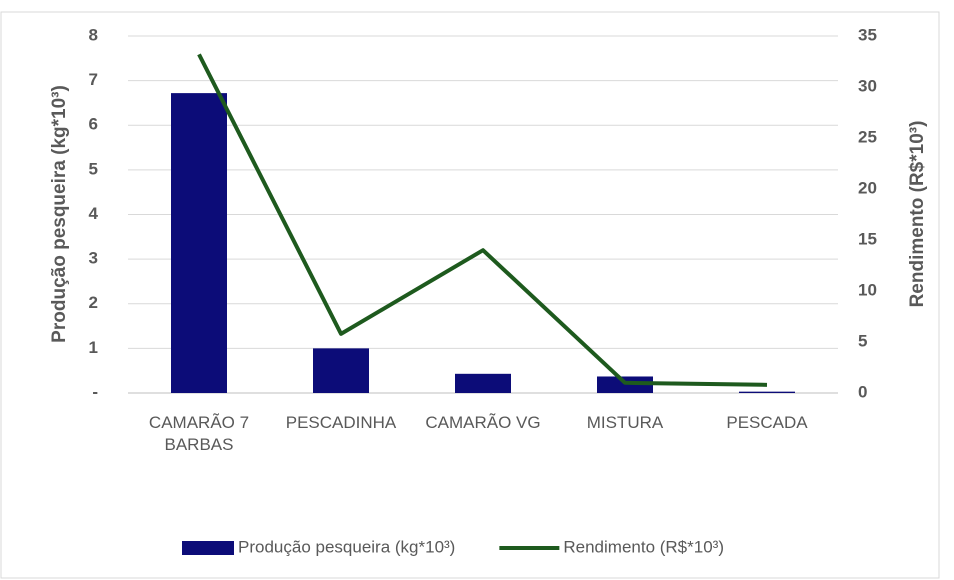  I want to click on x-tick-label: PESCADA, so click(767, 422).